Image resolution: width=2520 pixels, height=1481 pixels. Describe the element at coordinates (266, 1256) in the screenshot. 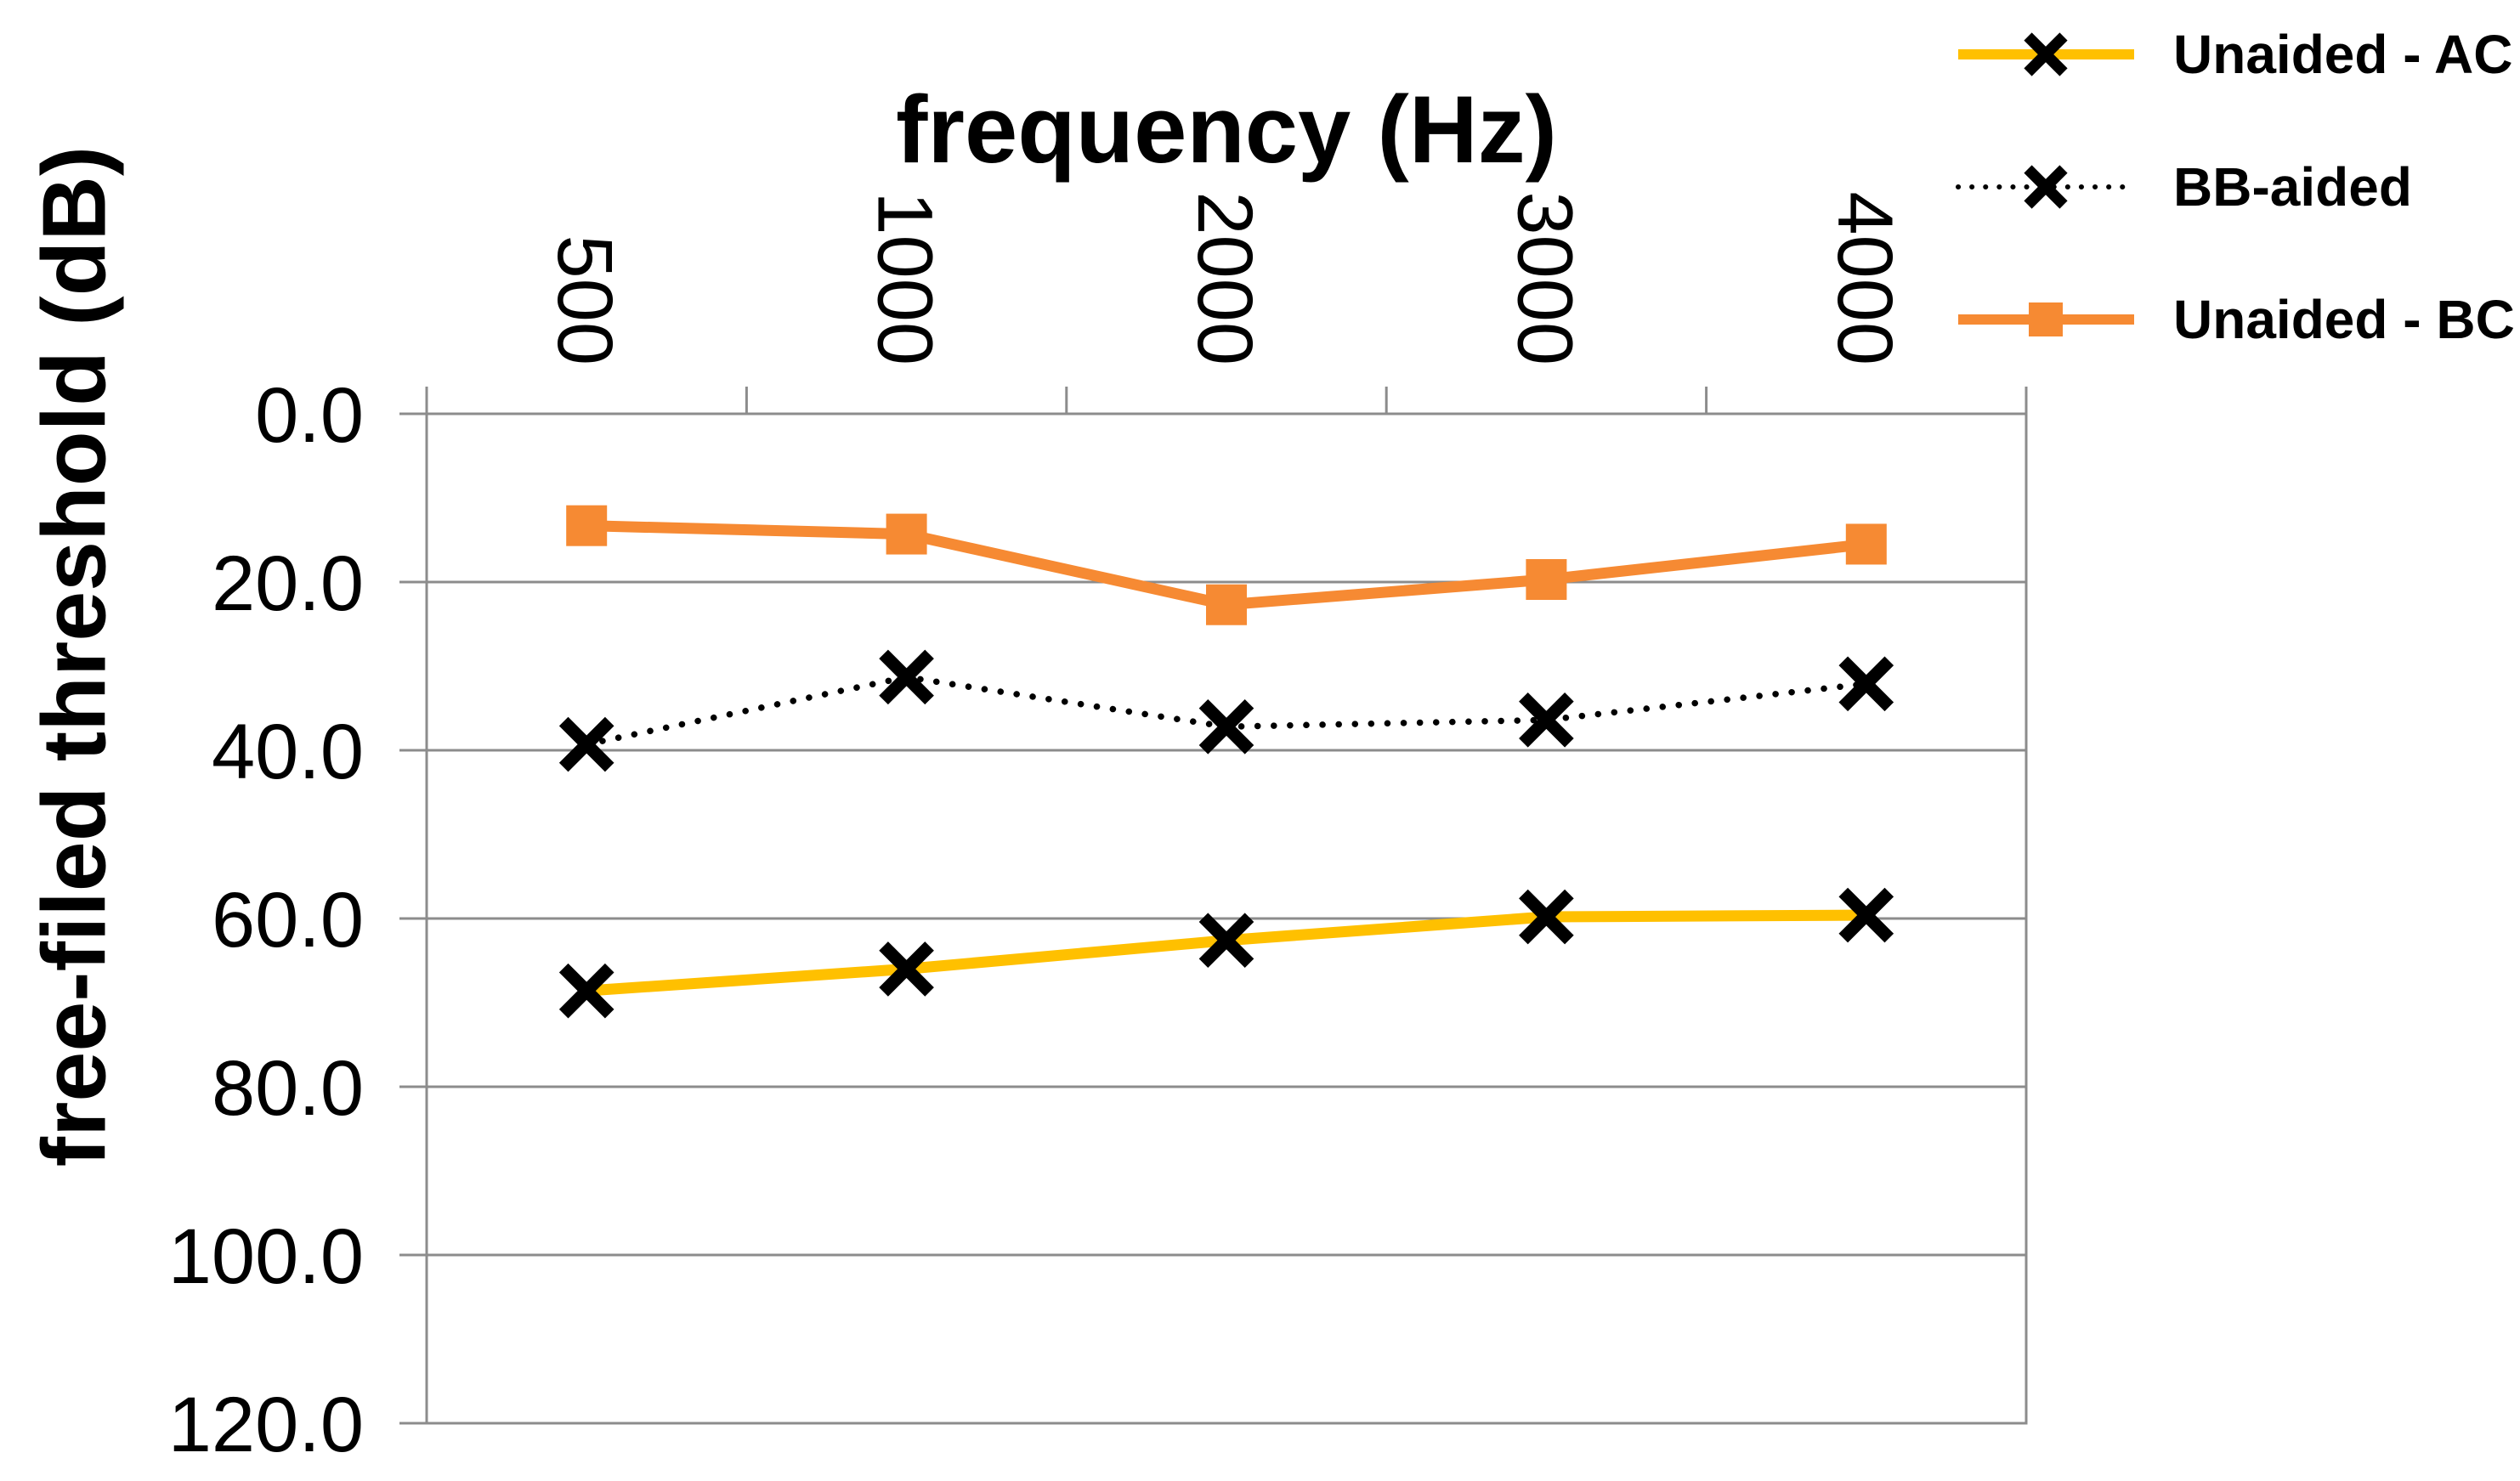

I see `y-tick-label: 100.0` at that location.